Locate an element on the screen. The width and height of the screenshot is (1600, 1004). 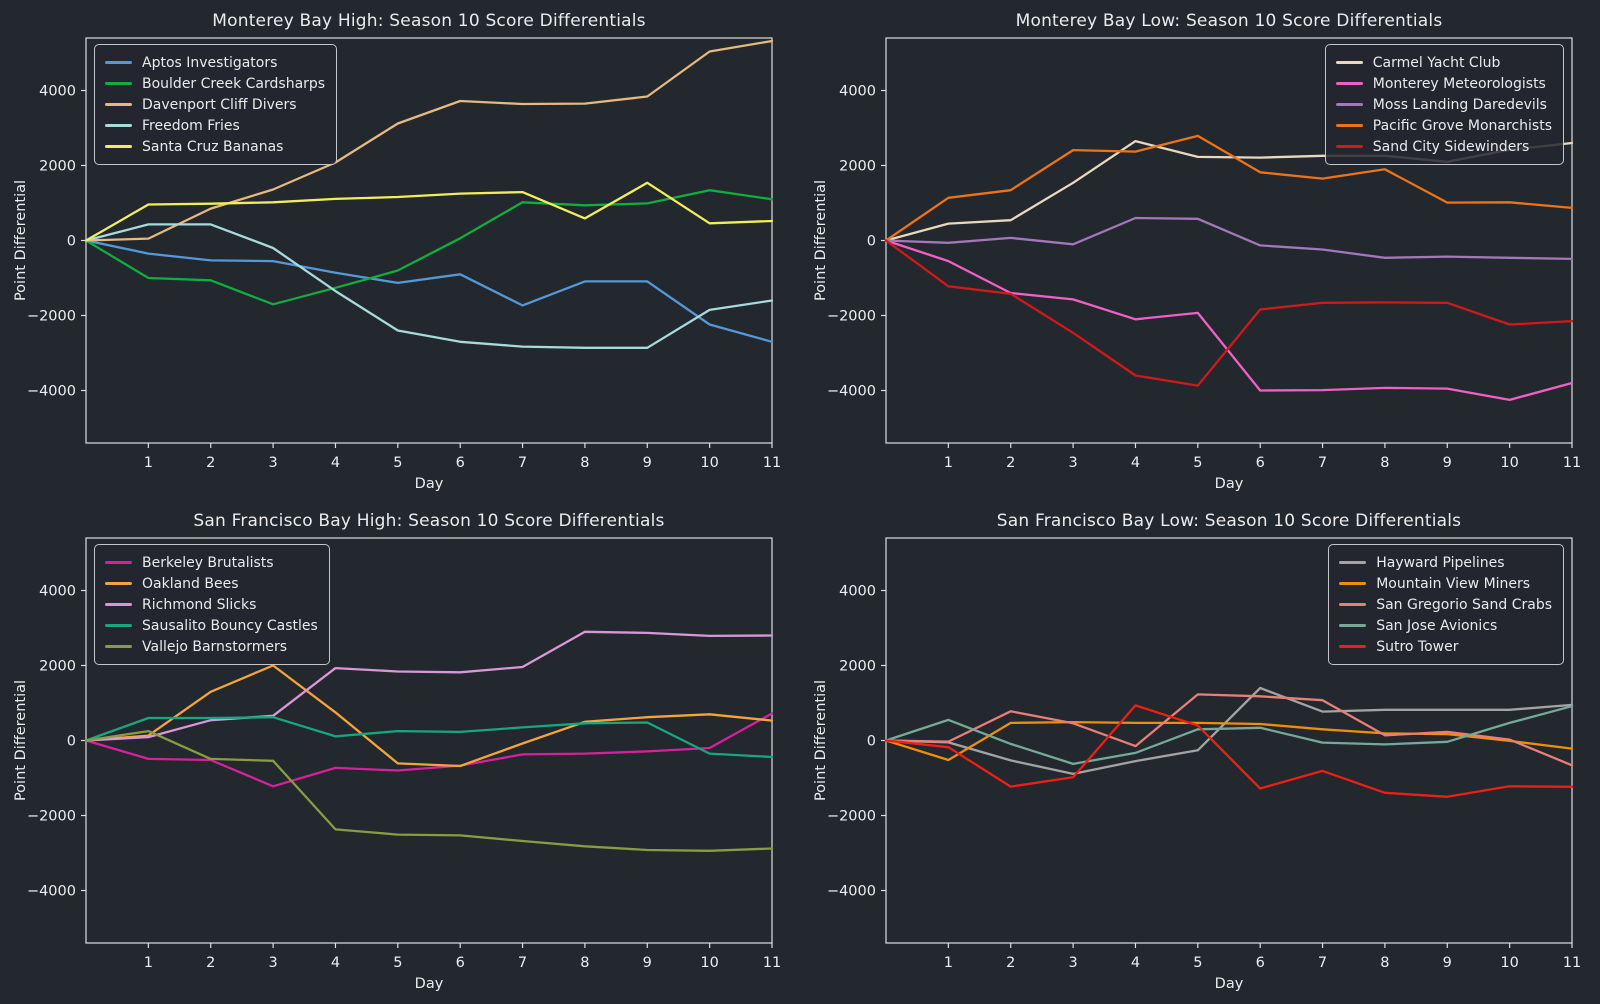
legend-item: Aptos Investigators is located at coordinates (215, 62).